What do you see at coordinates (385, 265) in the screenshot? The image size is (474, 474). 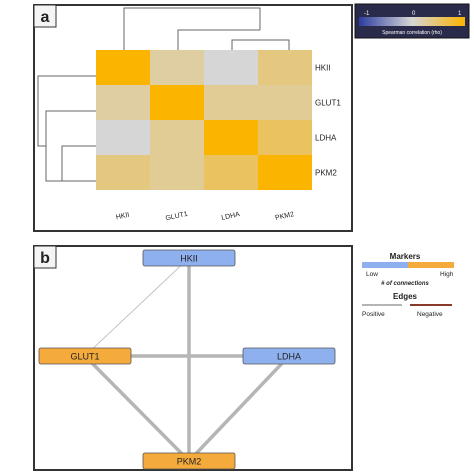 I see `legend-low-swatch` at bounding box center [385, 265].